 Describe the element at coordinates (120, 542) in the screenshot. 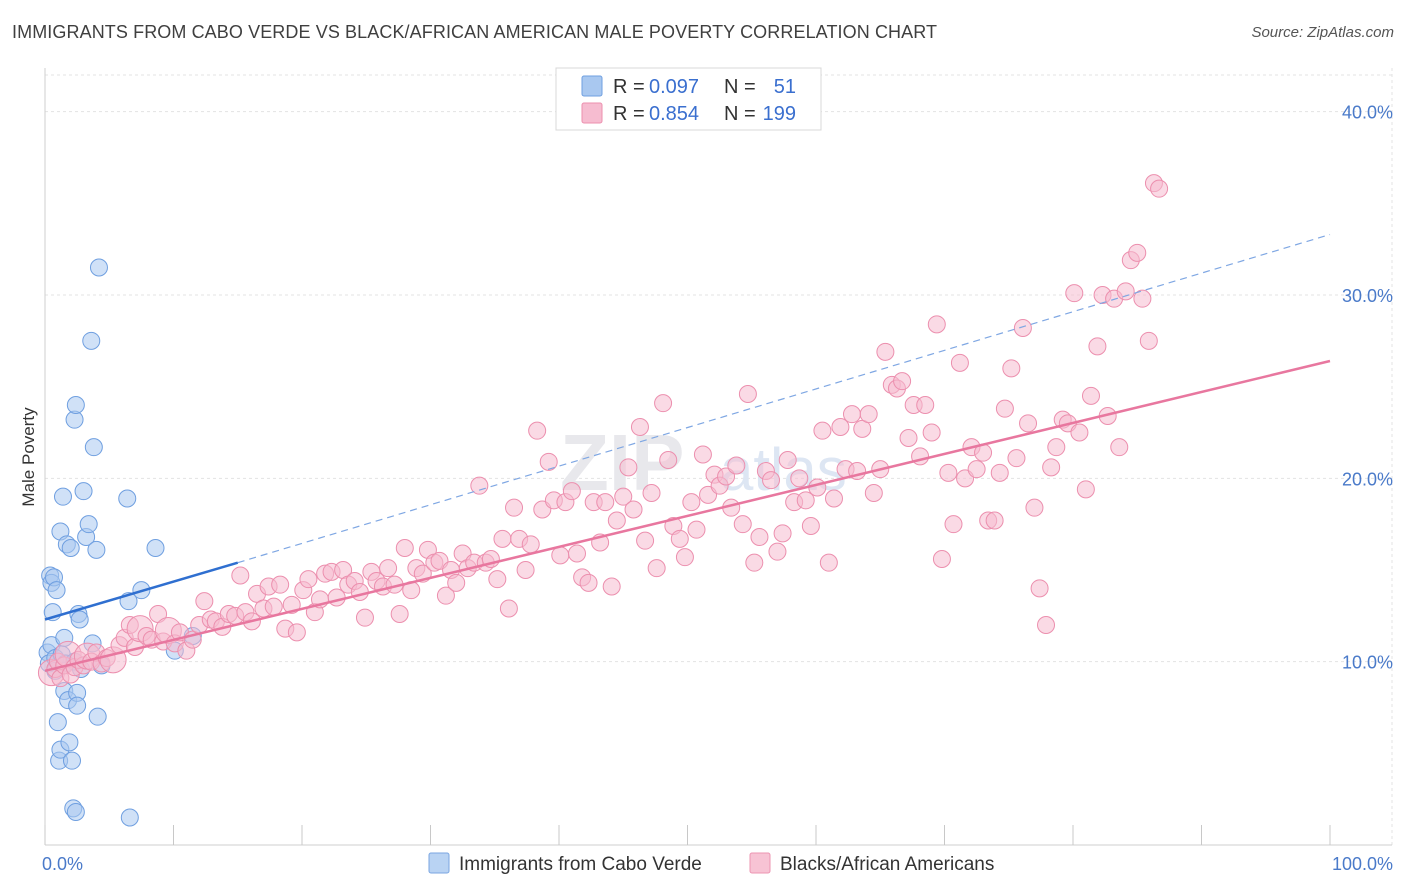

I see `series-cabo-verde` at that location.